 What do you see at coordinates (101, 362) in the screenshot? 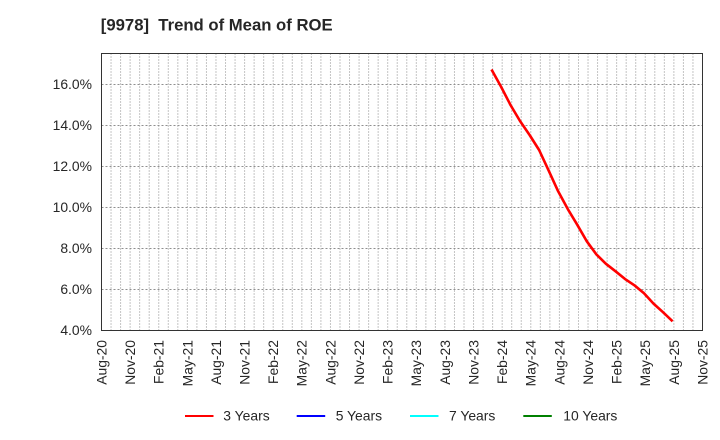
I see `svg-text: Aug-20` at bounding box center [101, 362].